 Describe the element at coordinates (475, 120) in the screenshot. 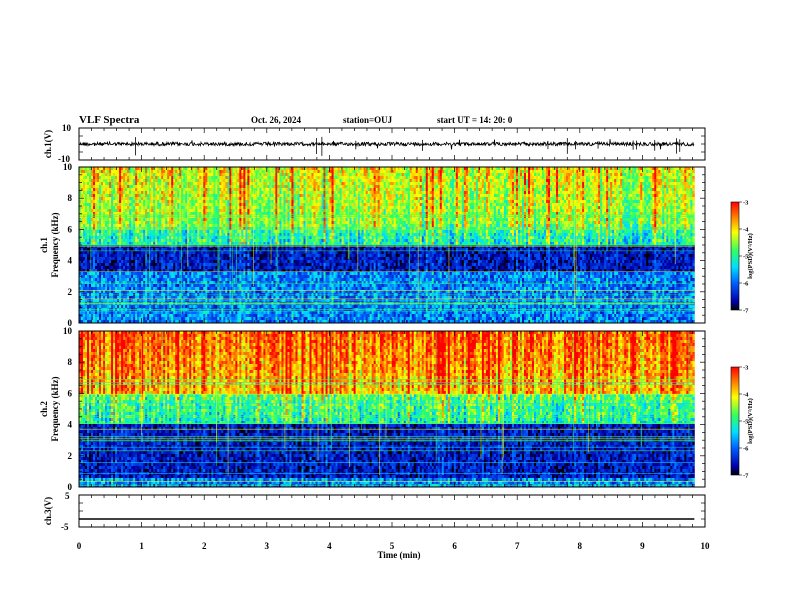

I see `start-time-label: start UT = 14: 20: 0` at that location.